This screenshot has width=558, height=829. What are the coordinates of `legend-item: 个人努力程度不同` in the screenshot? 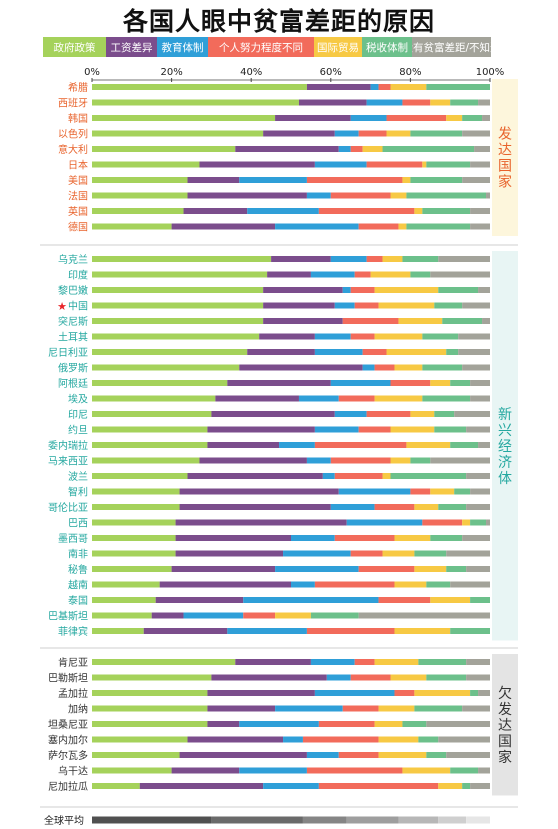 It's located at (261, 47).